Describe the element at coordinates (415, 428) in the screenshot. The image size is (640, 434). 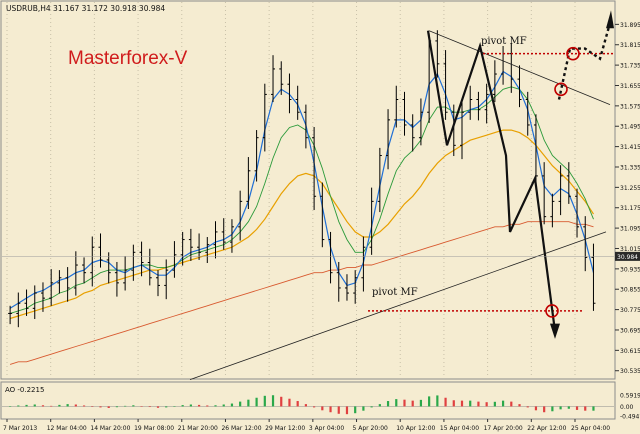
I see `x-tick-label: 10 Apr 12:00` at that location.